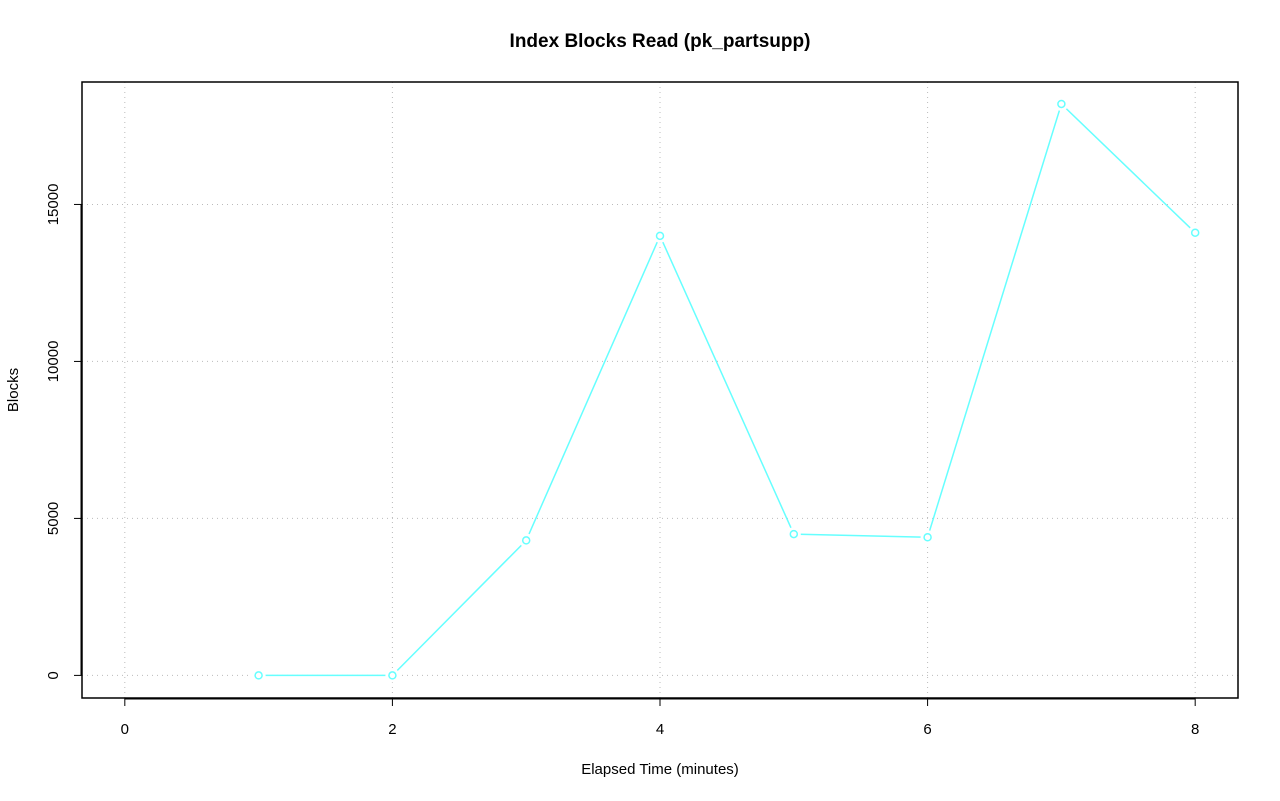 This screenshot has width=1280, height=801. What do you see at coordinates (13, 390) in the screenshot?
I see `y-axis-label: Blocks` at bounding box center [13, 390].